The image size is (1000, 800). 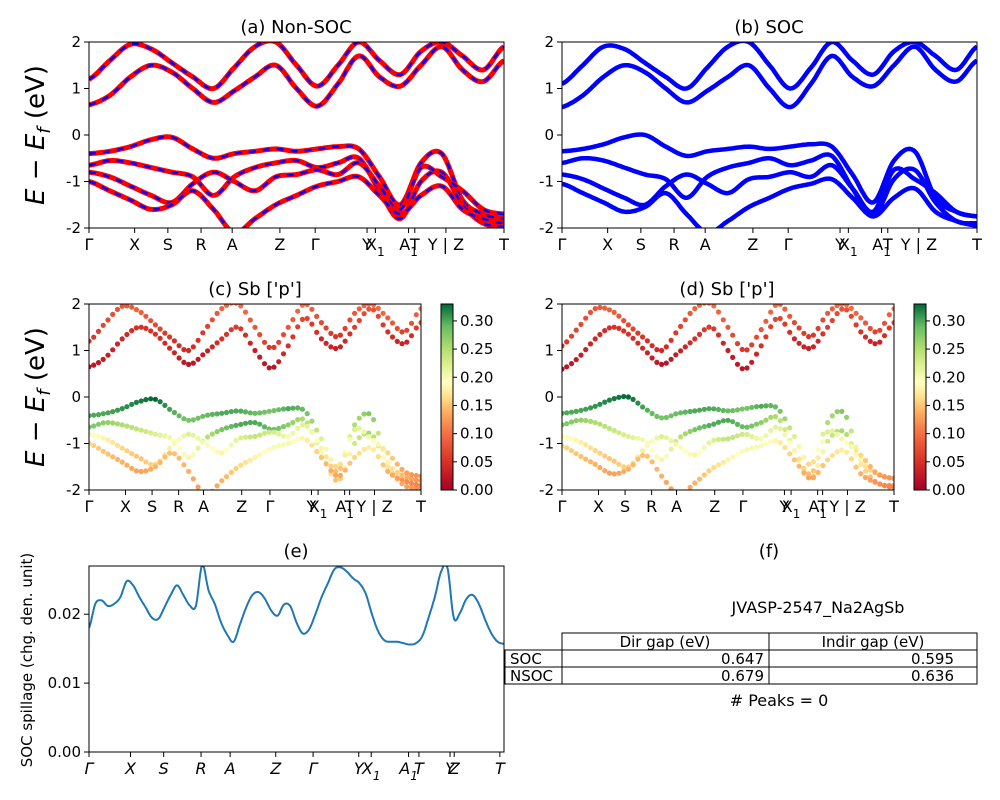 I want to click on panel-b-title: (b) SOC, so click(x=768, y=27).